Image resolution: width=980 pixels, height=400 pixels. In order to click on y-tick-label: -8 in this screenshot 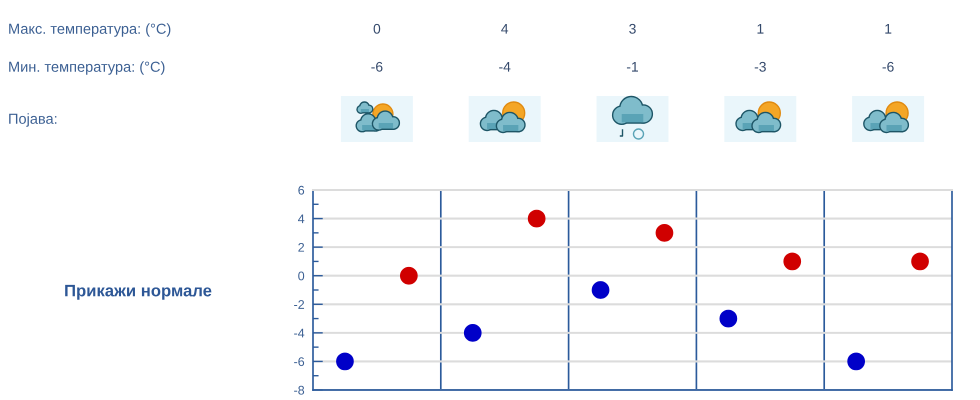, I will do `click(299, 390)`.